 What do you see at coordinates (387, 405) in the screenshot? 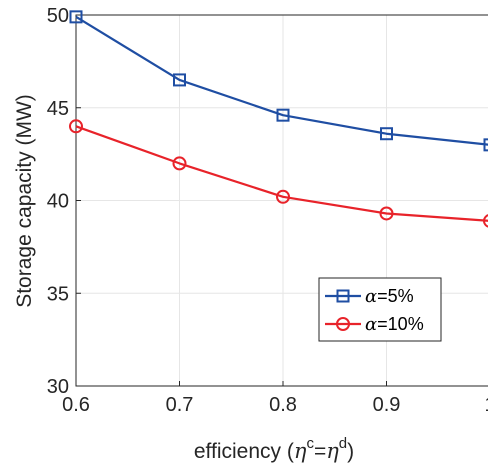
I see `x-tick-label: 0.9` at bounding box center [387, 405].